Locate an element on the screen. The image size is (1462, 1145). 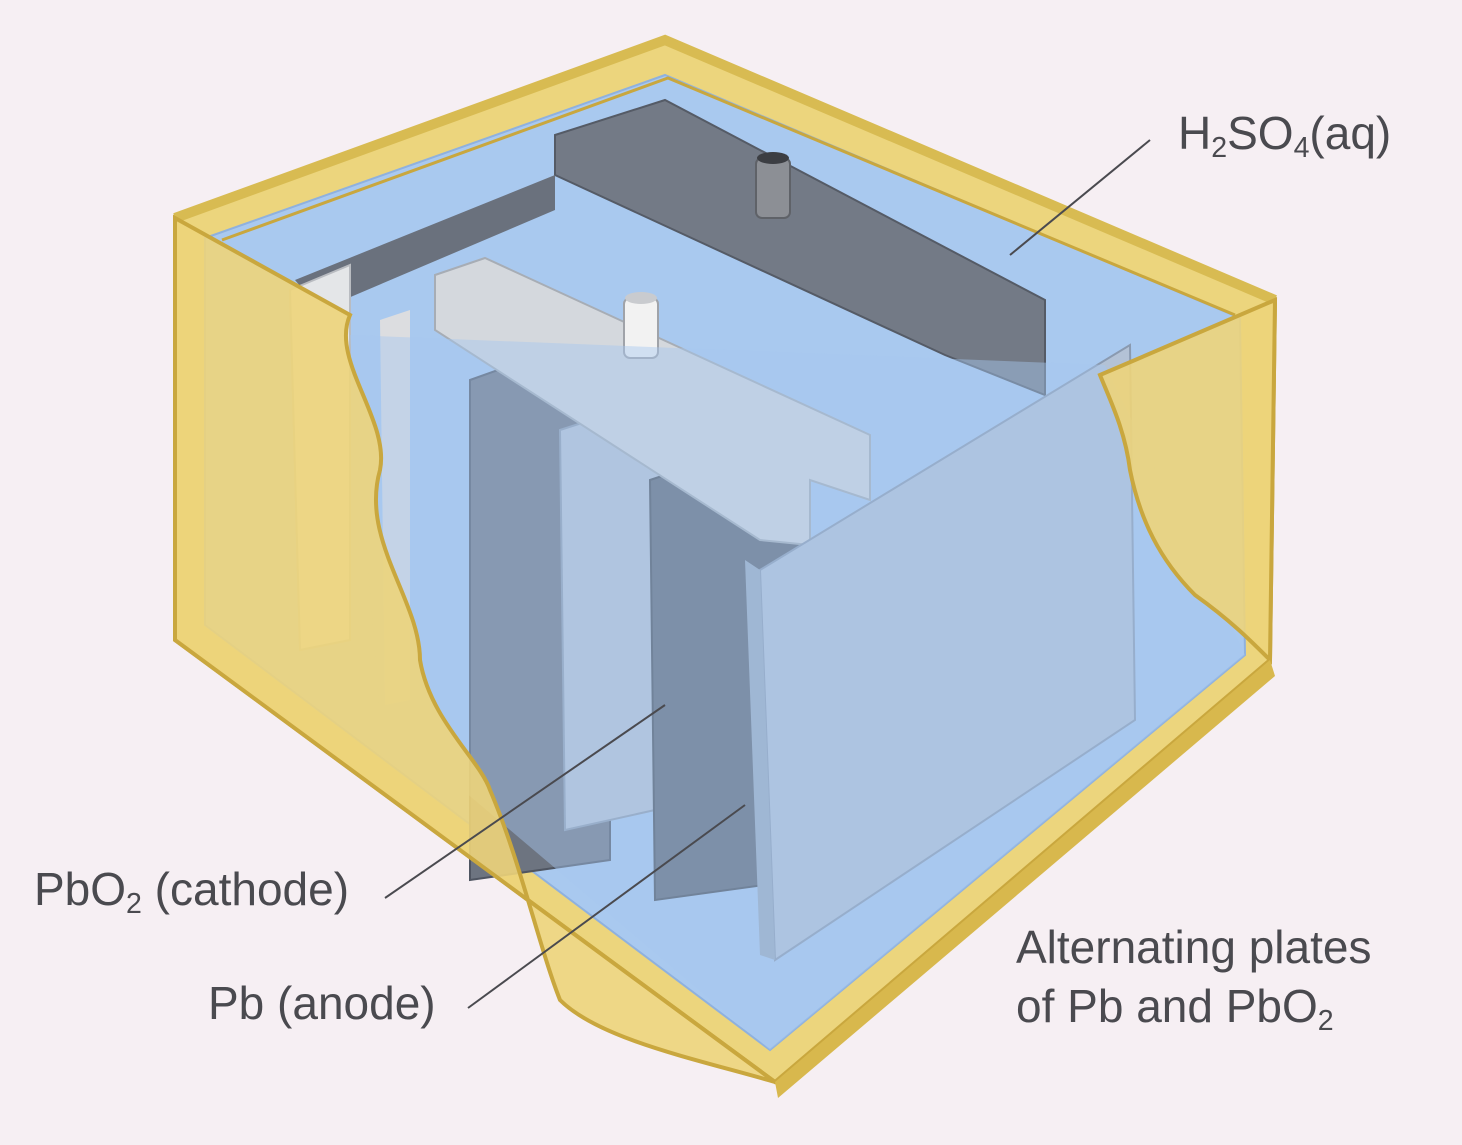
label-electrolyte: H2SO4(aq) is located at coordinates (1285, 135).